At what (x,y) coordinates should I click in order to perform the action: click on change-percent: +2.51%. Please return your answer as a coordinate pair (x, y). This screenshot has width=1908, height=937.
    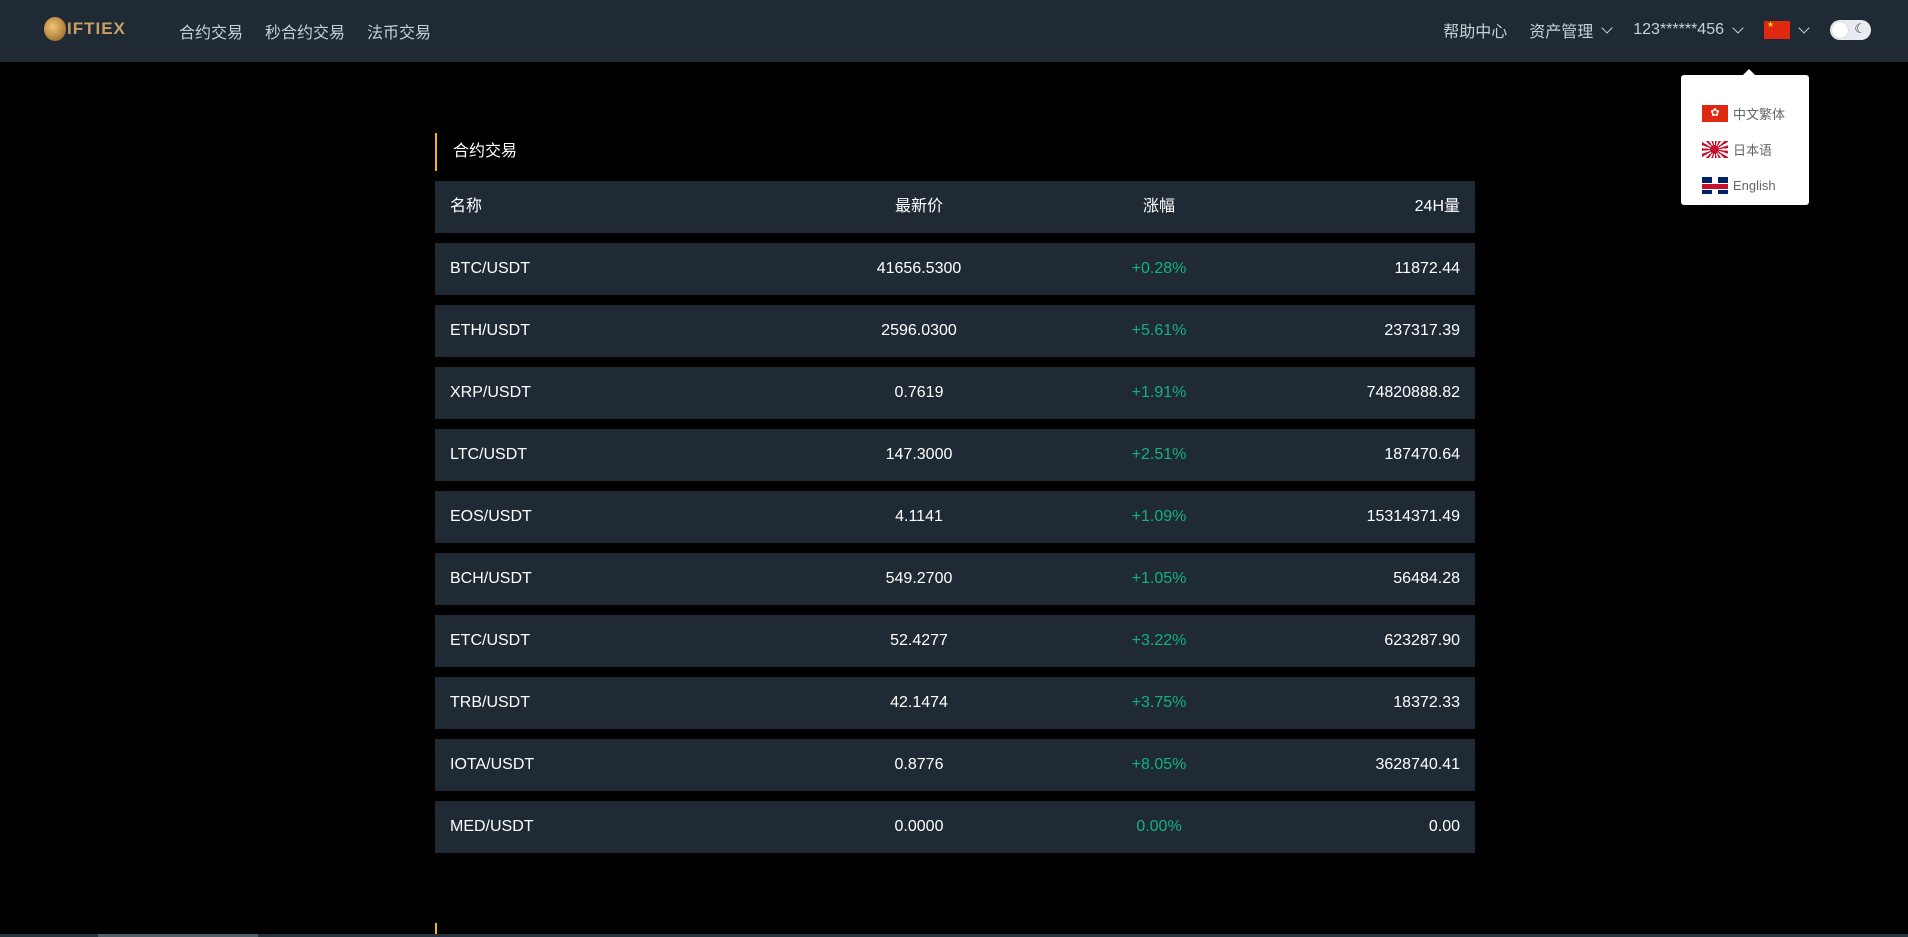
    Looking at the image, I should click on (1159, 454).